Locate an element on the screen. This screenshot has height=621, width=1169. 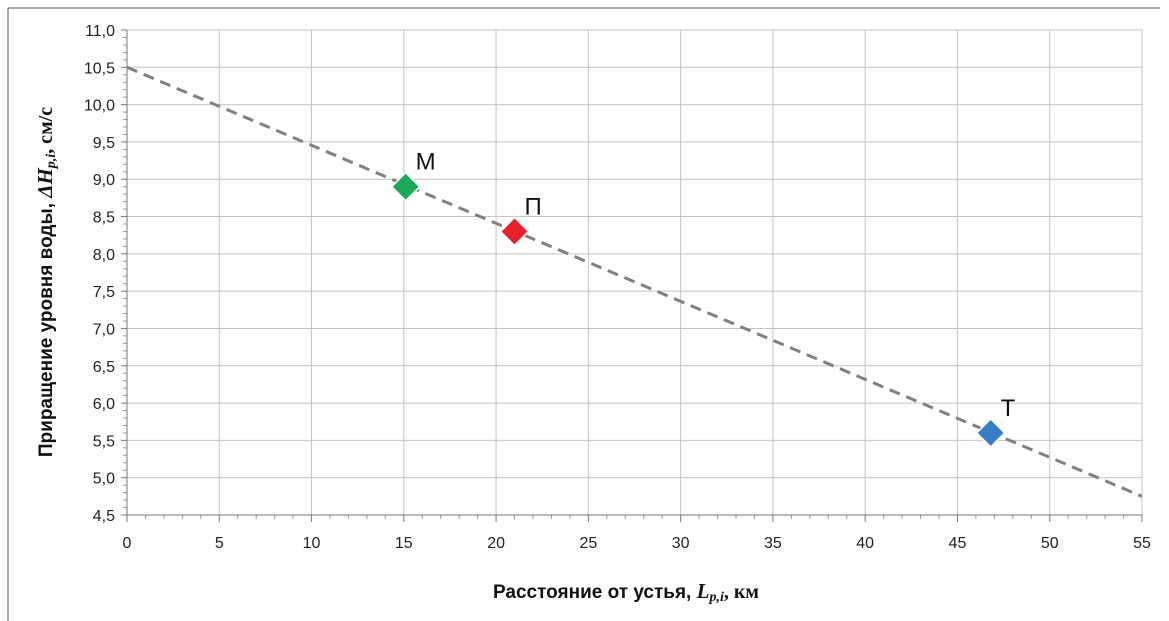
y-axis-title: Приращение уровня воды, ΔHp,i, см/с is located at coordinates (46, 282).